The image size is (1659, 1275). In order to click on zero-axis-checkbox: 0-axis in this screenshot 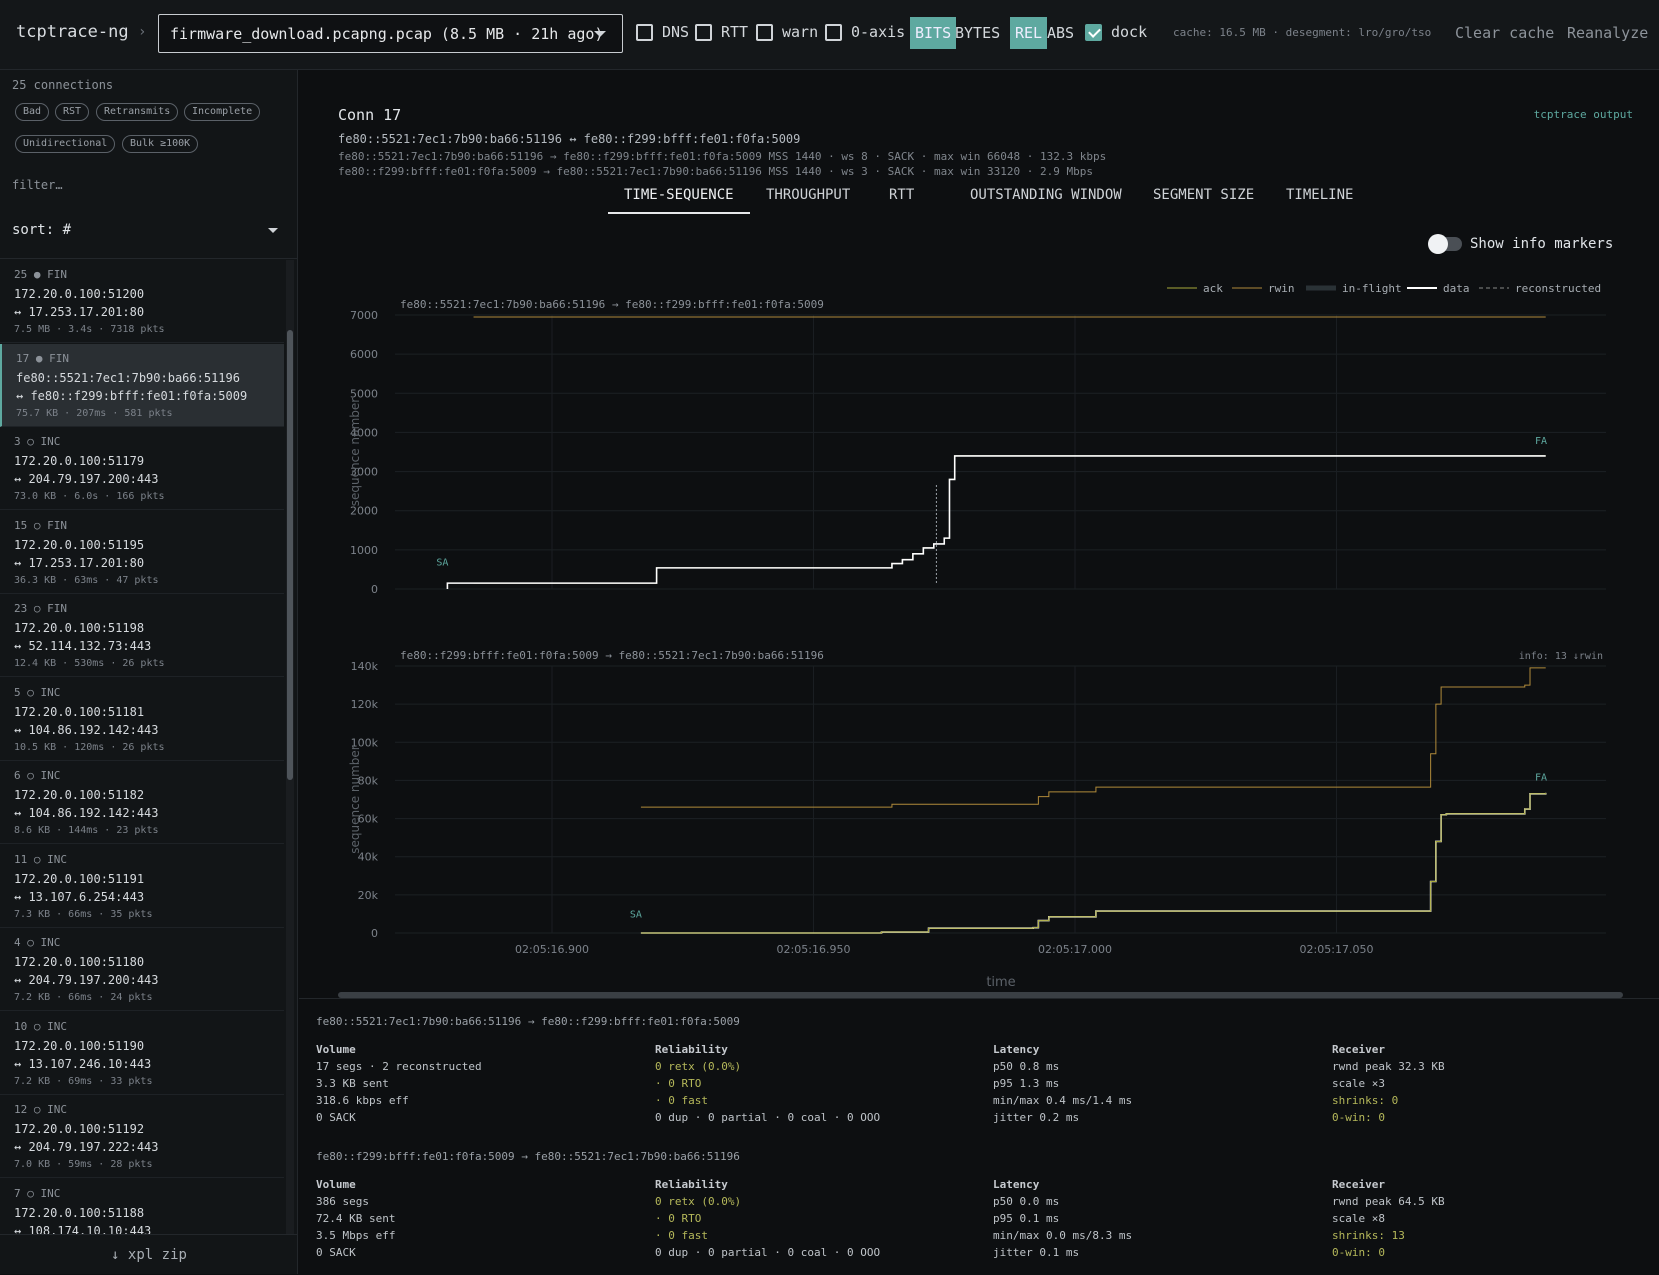, I will do `click(865, 32)`.